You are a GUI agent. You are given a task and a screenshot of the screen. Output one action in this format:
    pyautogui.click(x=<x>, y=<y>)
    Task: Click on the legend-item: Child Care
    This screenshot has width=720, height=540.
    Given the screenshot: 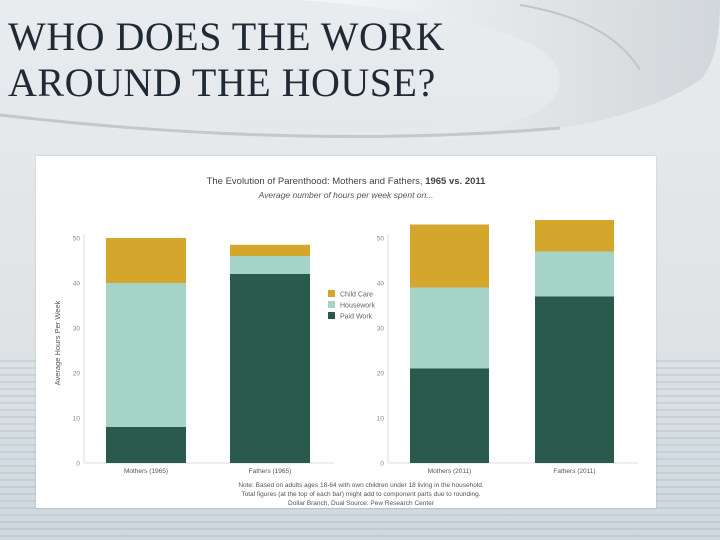 What is the action you would take?
    pyautogui.click(x=350, y=294)
    